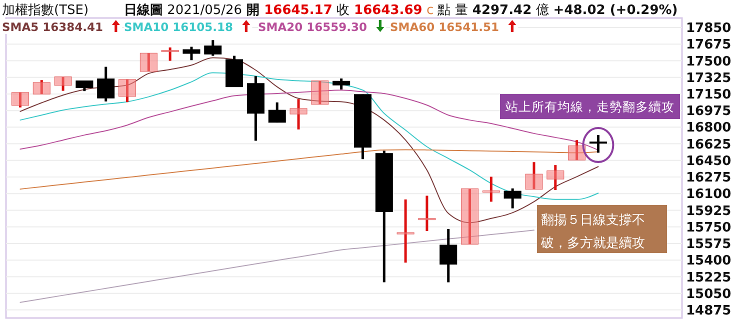  I want to click on text: 日線圖 2021/05/26 開 16645.17 收 16643.69 c 點 量 4297.42 億 +48.02 (+0.29%), so click(401, 10).